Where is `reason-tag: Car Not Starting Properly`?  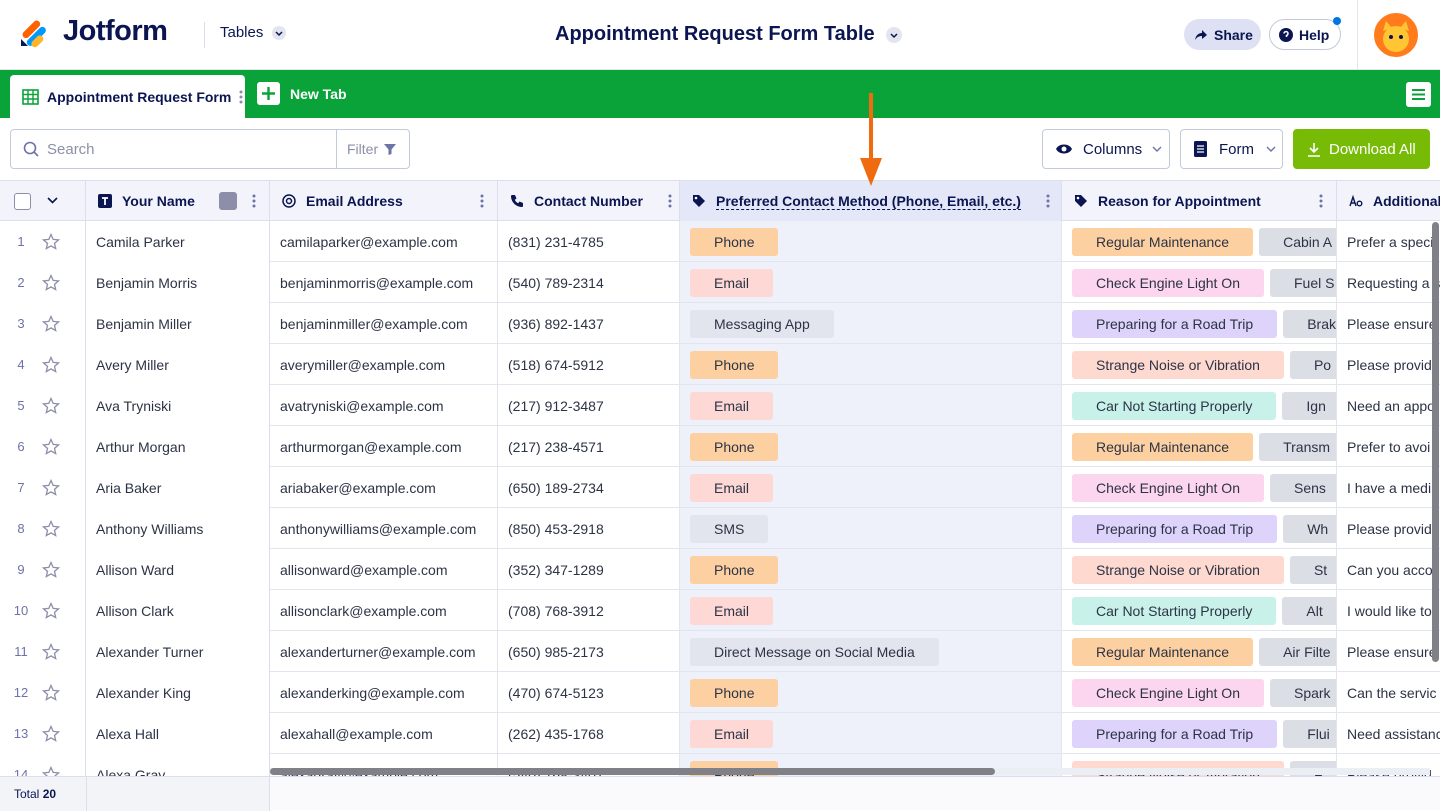
reason-tag: Car Not Starting Properly is located at coordinates (1174, 405).